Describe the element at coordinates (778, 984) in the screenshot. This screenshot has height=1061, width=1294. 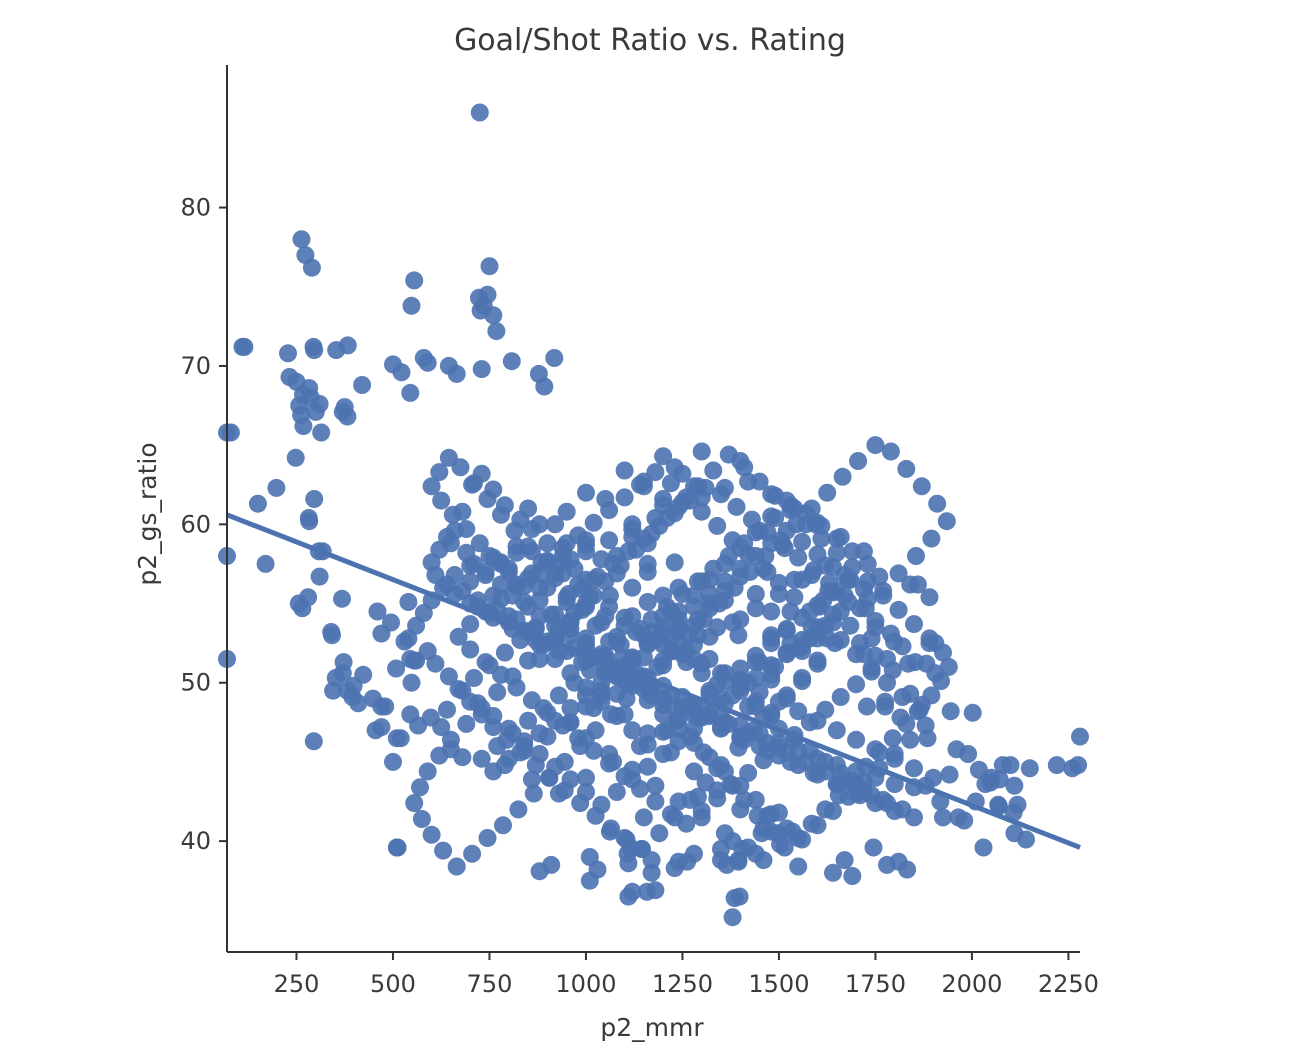
I see `x-tick-label: 1500` at that location.